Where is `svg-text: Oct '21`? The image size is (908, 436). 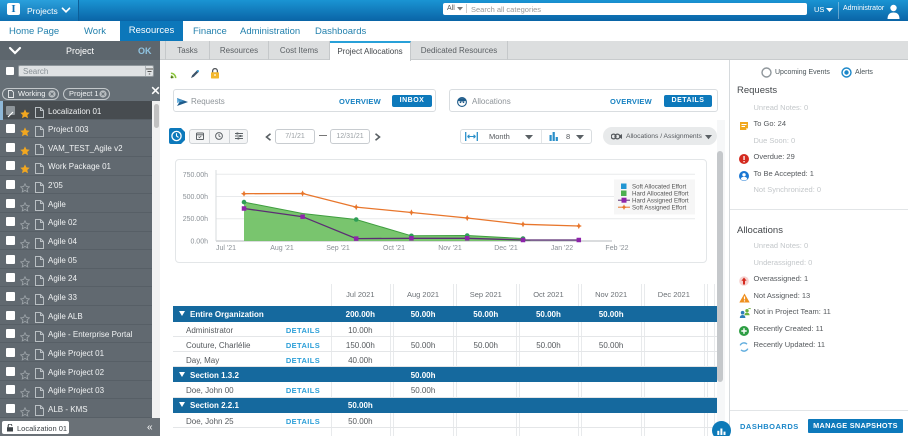 svg-text: Oct '21 is located at coordinates (394, 248).